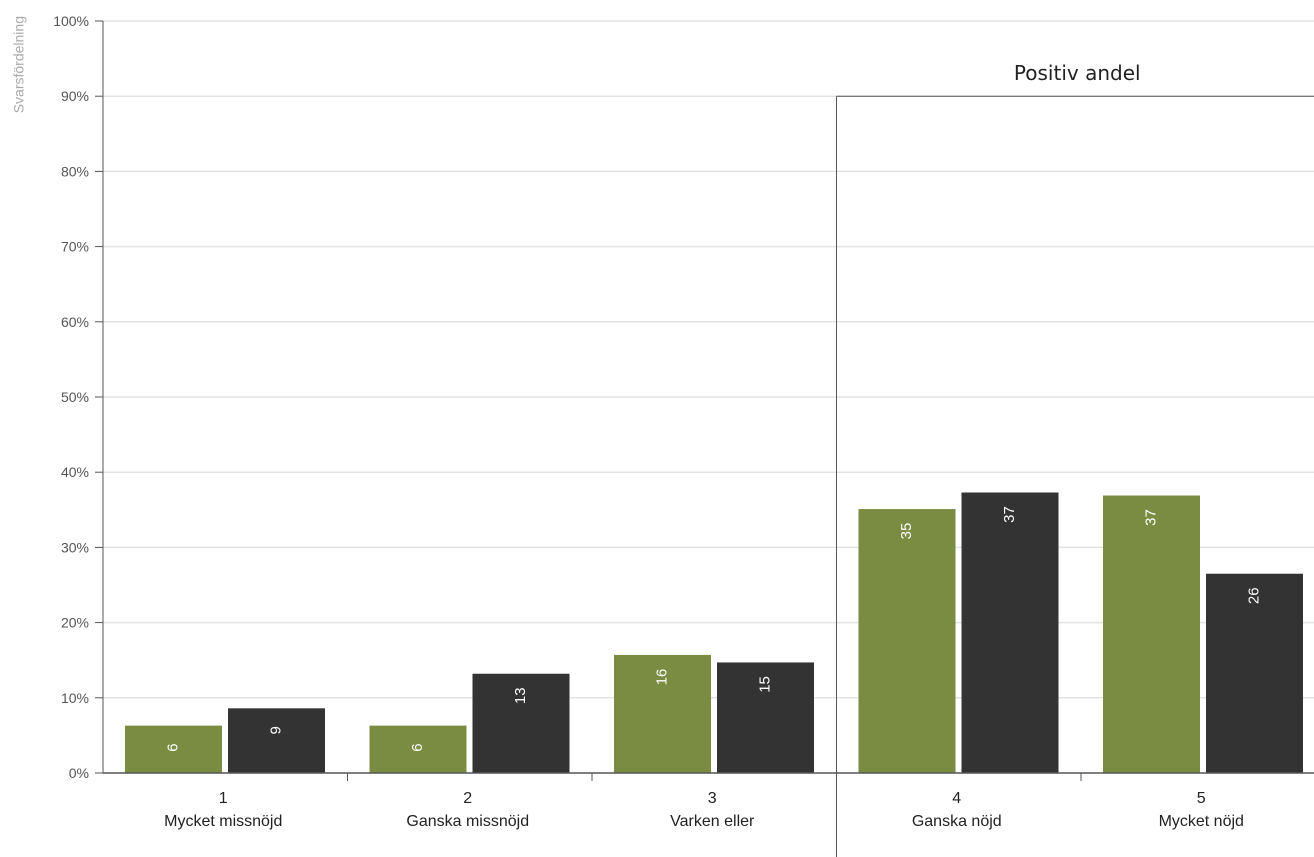 The image size is (1314, 857). Describe the element at coordinates (1077, 73) in the screenshot. I see `positive-share-title: Positiv andel` at that location.